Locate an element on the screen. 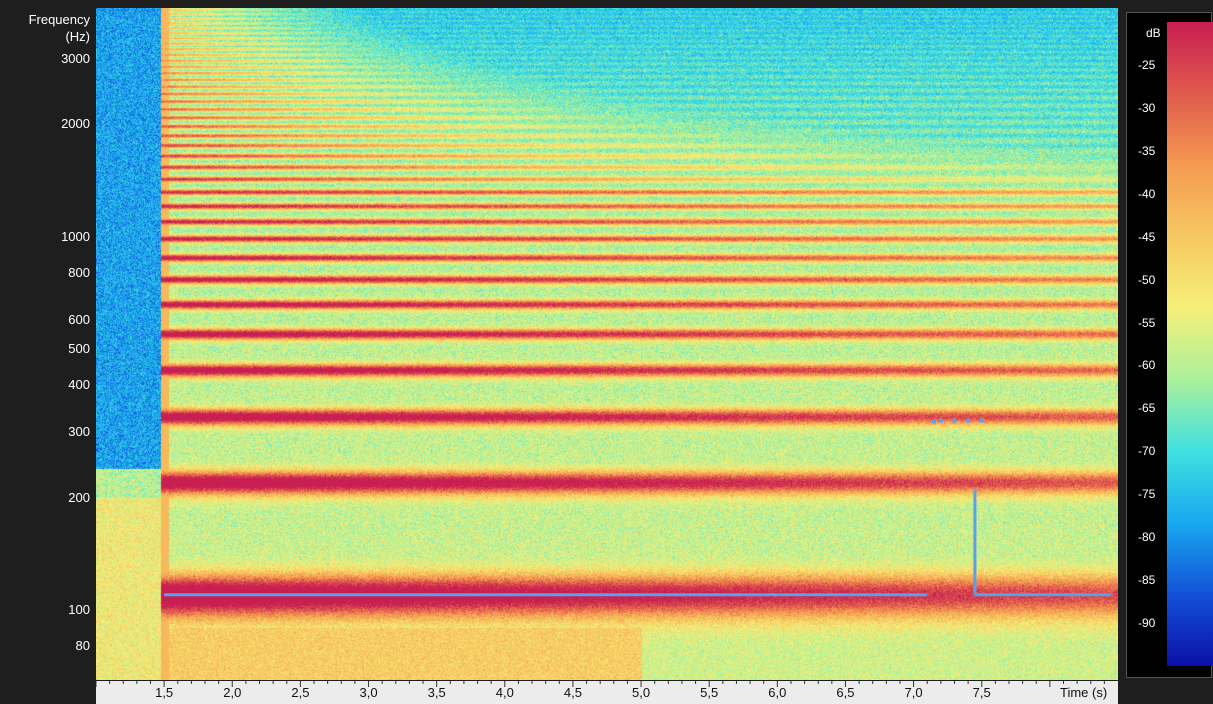  y-axis-label-line1: Frequency is located at coordinates (59, 19).